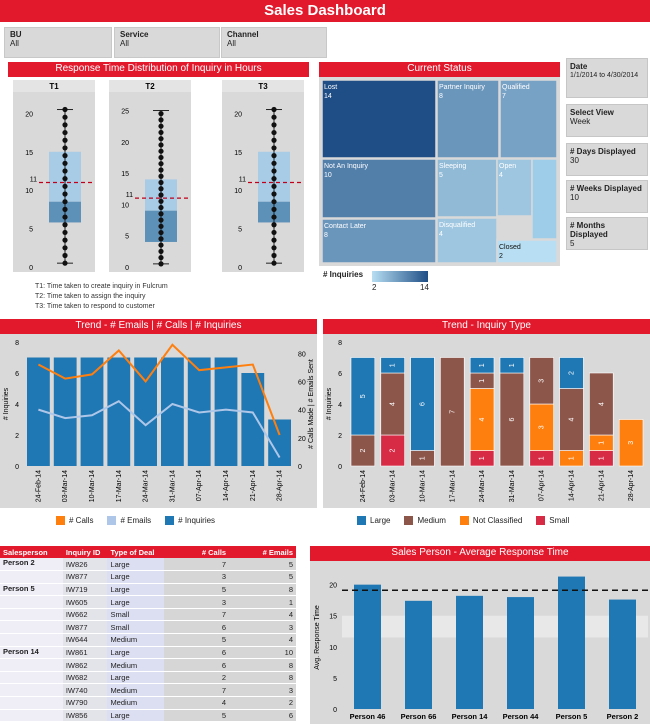  Describe the element at coordinates (238, 191) in the screenshot. I see `boxplot-tick-label: 10` at that location.